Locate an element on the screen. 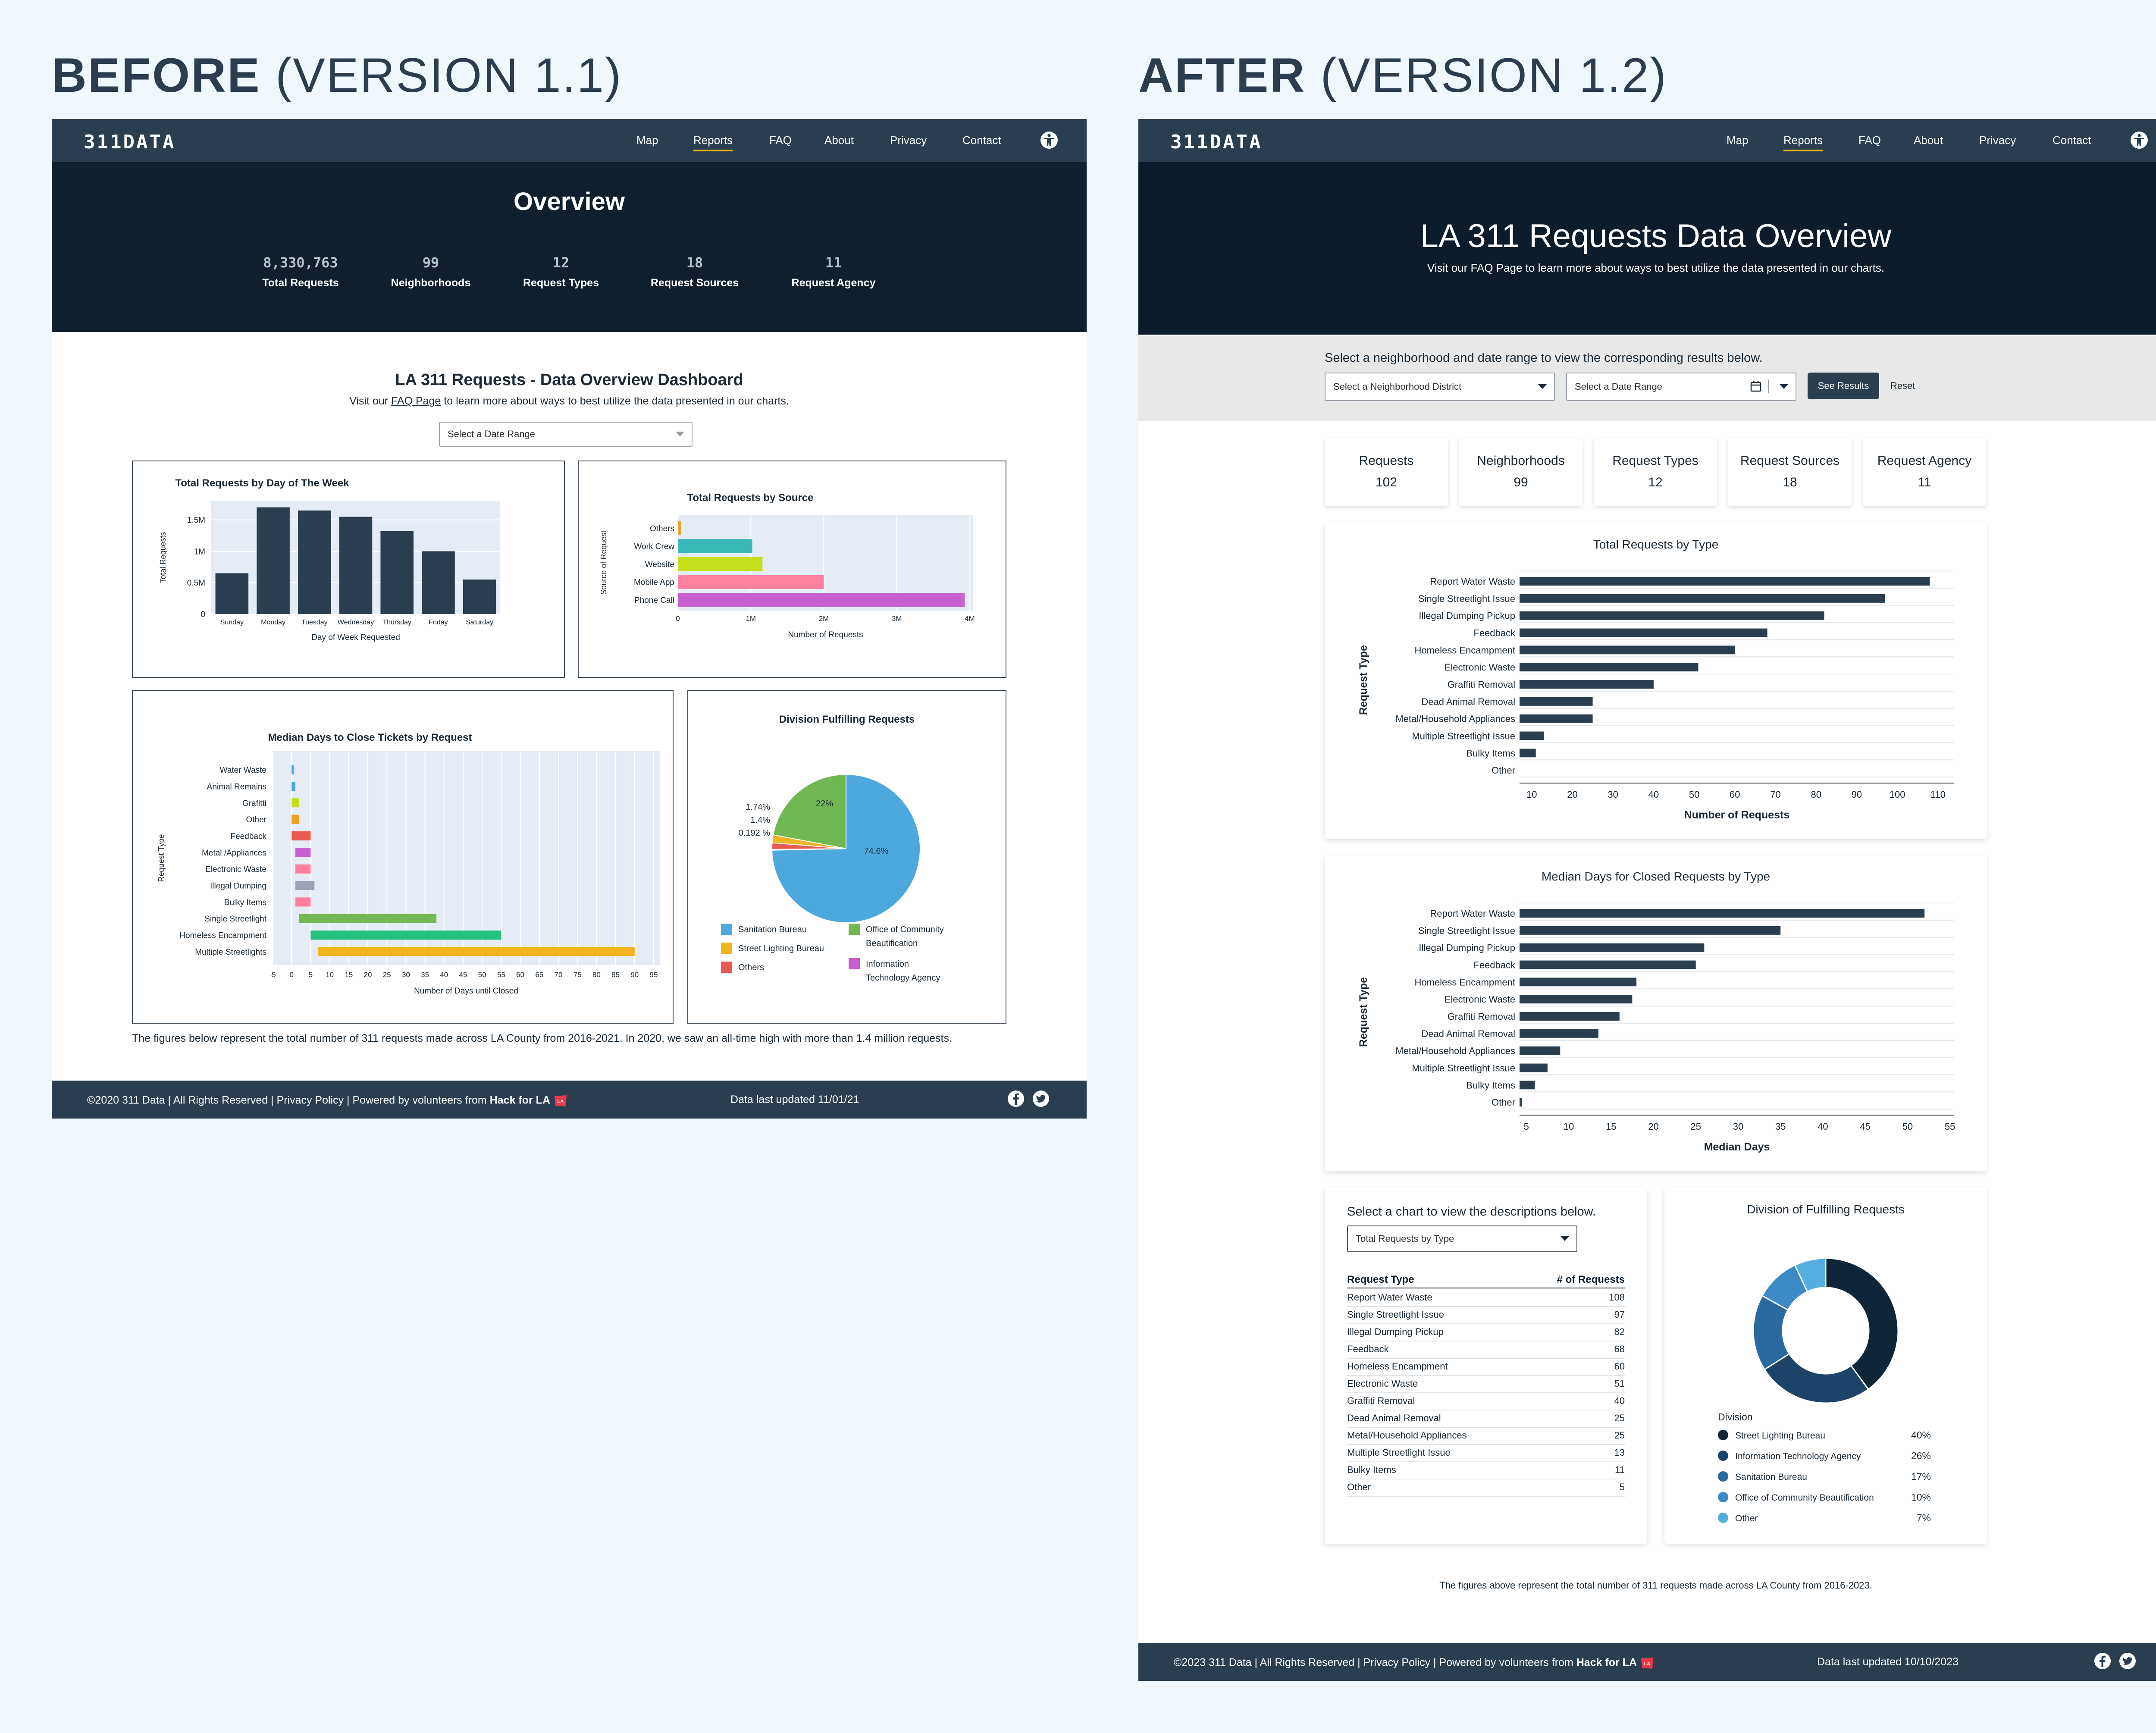 Image resolution: width=2156 pixels, height=1733 pixels. table-row: Other 5 is located at coordinates (1486, 1488).